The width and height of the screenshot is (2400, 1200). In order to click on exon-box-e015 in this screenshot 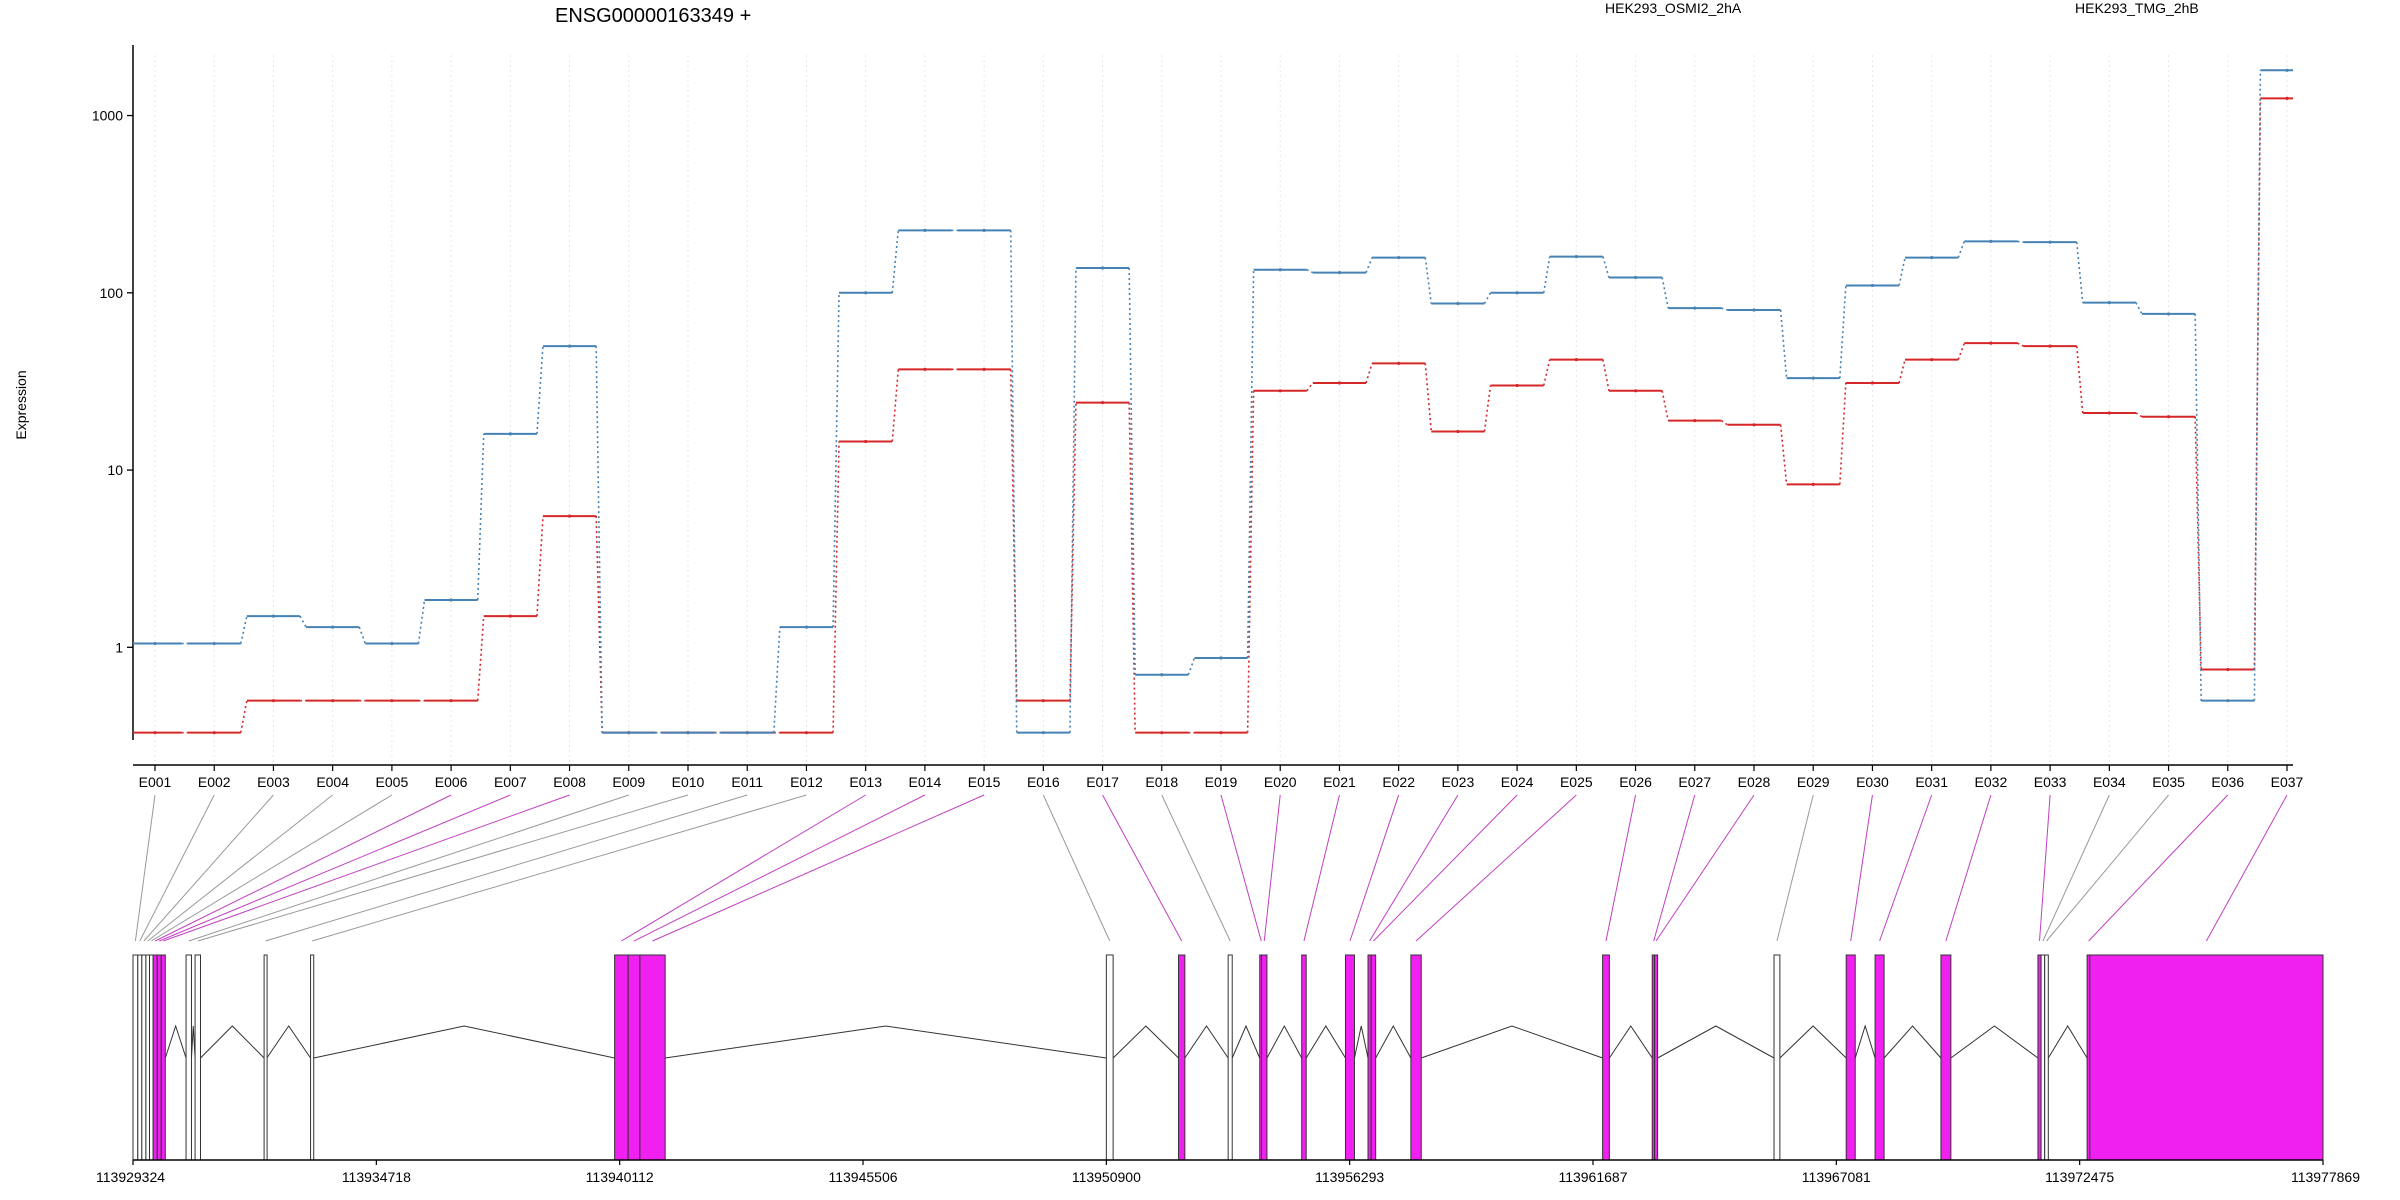, I will do `click(652, 1057)`.